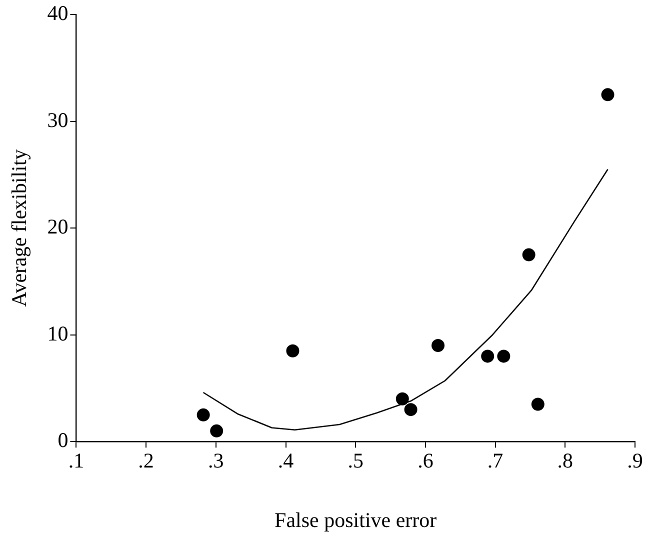 The image size is (649, 542). I want to click on y-axis-title: Average flexibility, so click(19, 227).